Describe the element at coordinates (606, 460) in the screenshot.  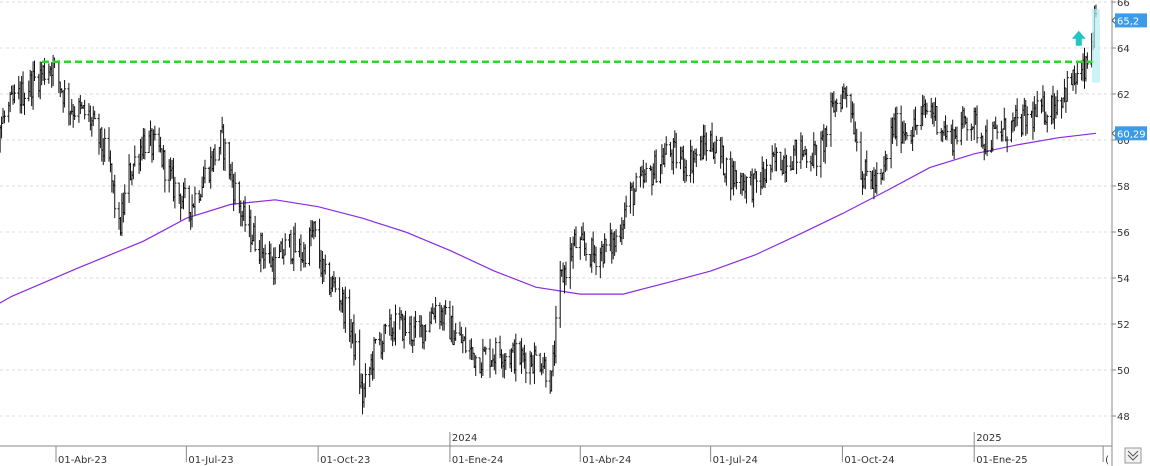
I see `x-tick-label: 01-Abr-24` at that location.